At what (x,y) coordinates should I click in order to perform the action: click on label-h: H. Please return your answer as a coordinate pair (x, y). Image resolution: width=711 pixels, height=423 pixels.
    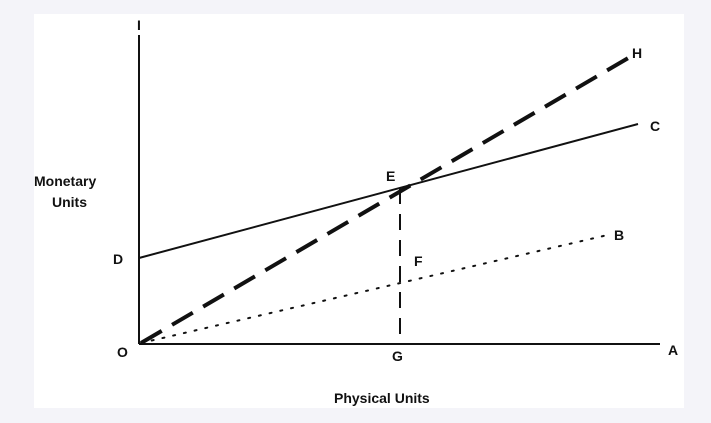
    Looking at the image, I should click on (637, 53).